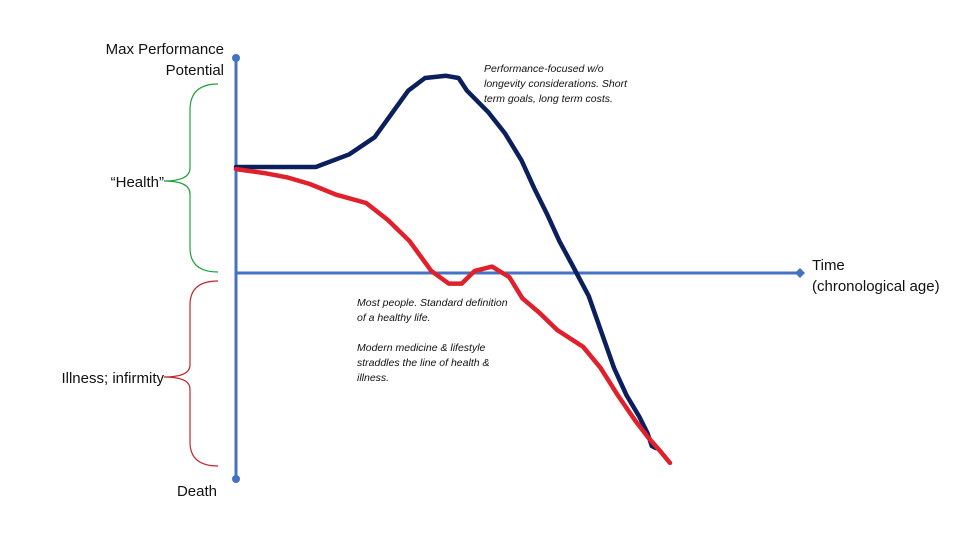 The height and width of the screenshot is (560, 980). What do you see at coordinates (112, 378) in the screenshot?
I see `illness-region-label: Illness; infirmity` at bounding box center [112, 378].